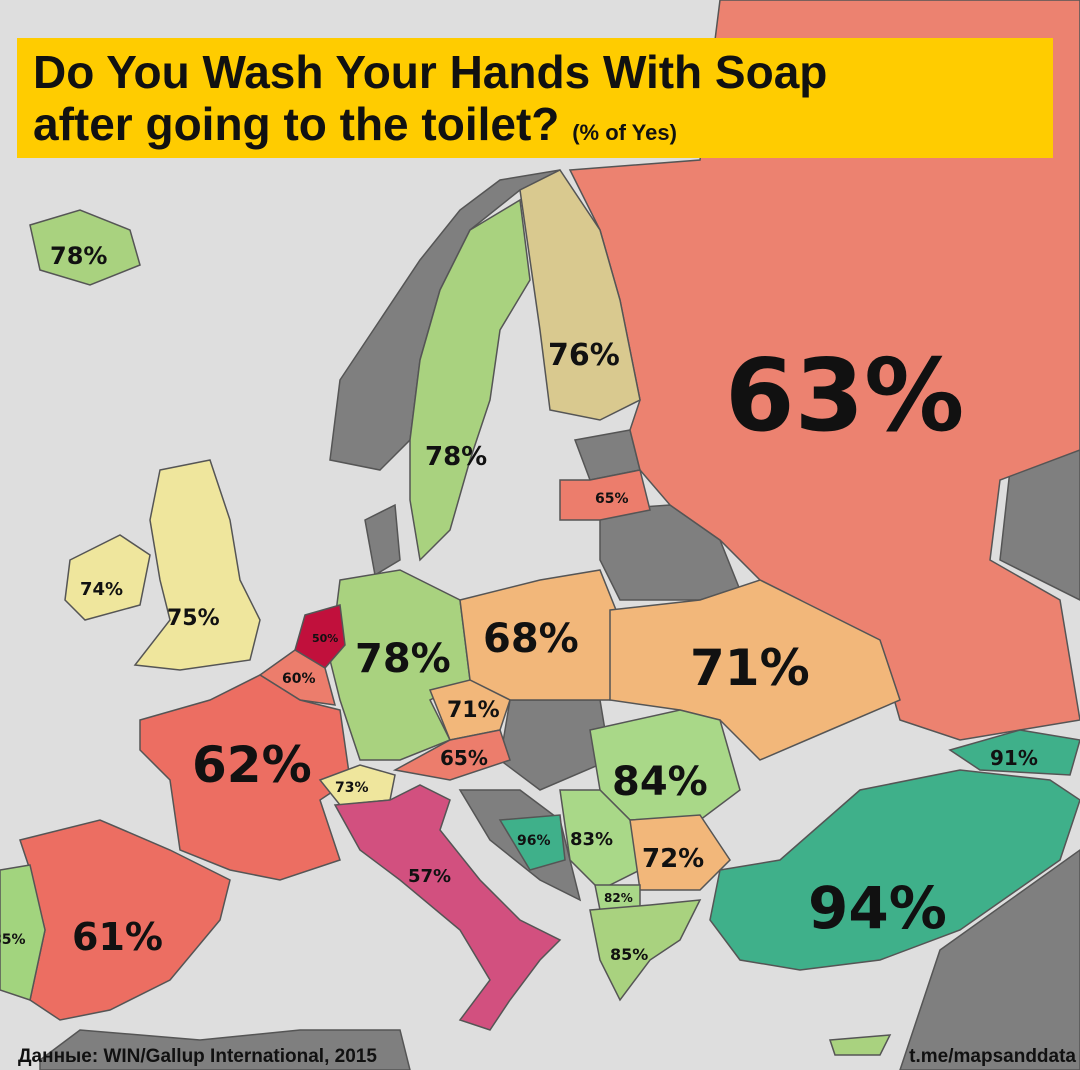  What do you see at coordinates (78, 256) in the screenshot?
I see `label-iceland: 78%` at bounding box center [78, 256].